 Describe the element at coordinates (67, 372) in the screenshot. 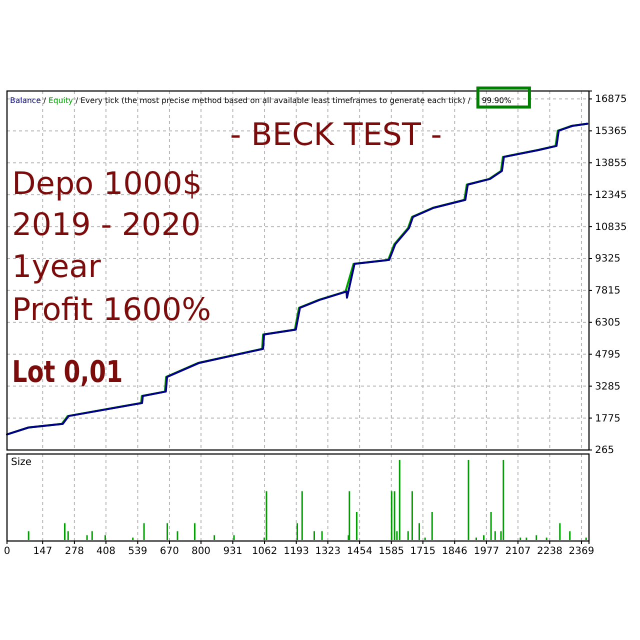

I see `annotation: Lot 0,01` at that location.